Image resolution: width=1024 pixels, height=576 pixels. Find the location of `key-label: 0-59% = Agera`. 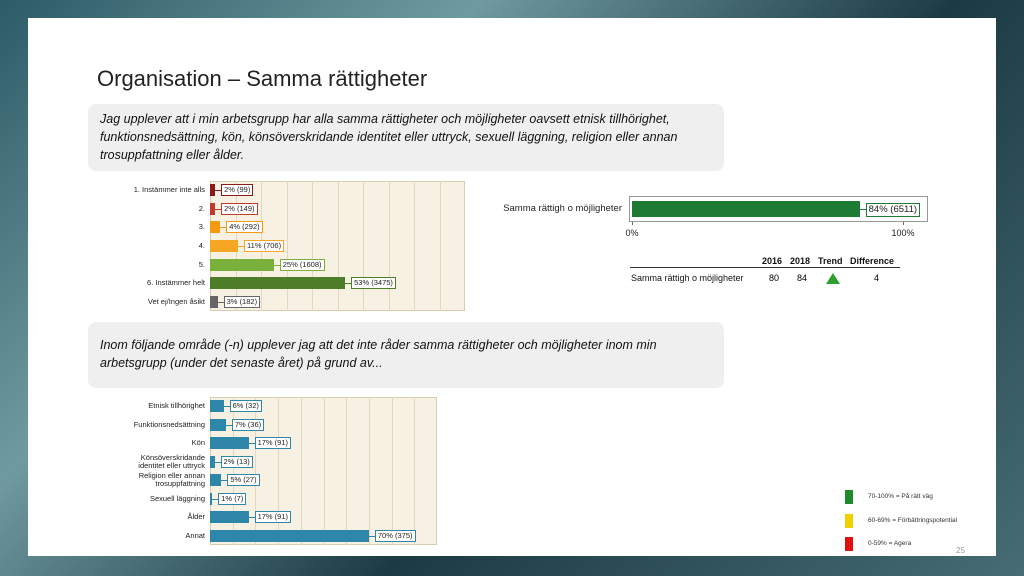

key-label: 0-59% = Agera is located at coordinates (890, 543).